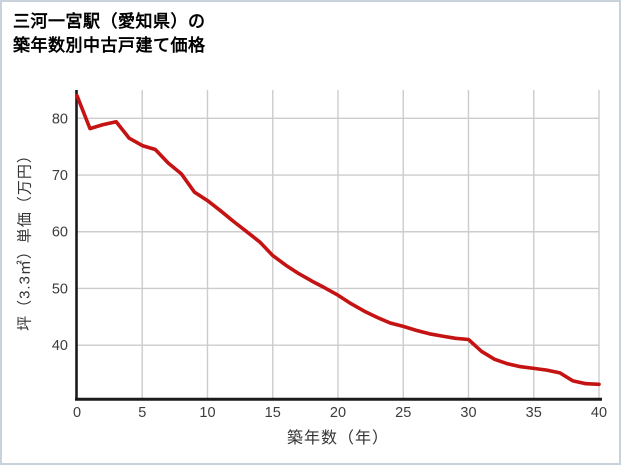 Image resolution: width=621 pixels, height=467 pixels. Describe the element at coordinates (338, 438) in the screenshot. I see `x-axis-label: 築年数（年）` at that location.